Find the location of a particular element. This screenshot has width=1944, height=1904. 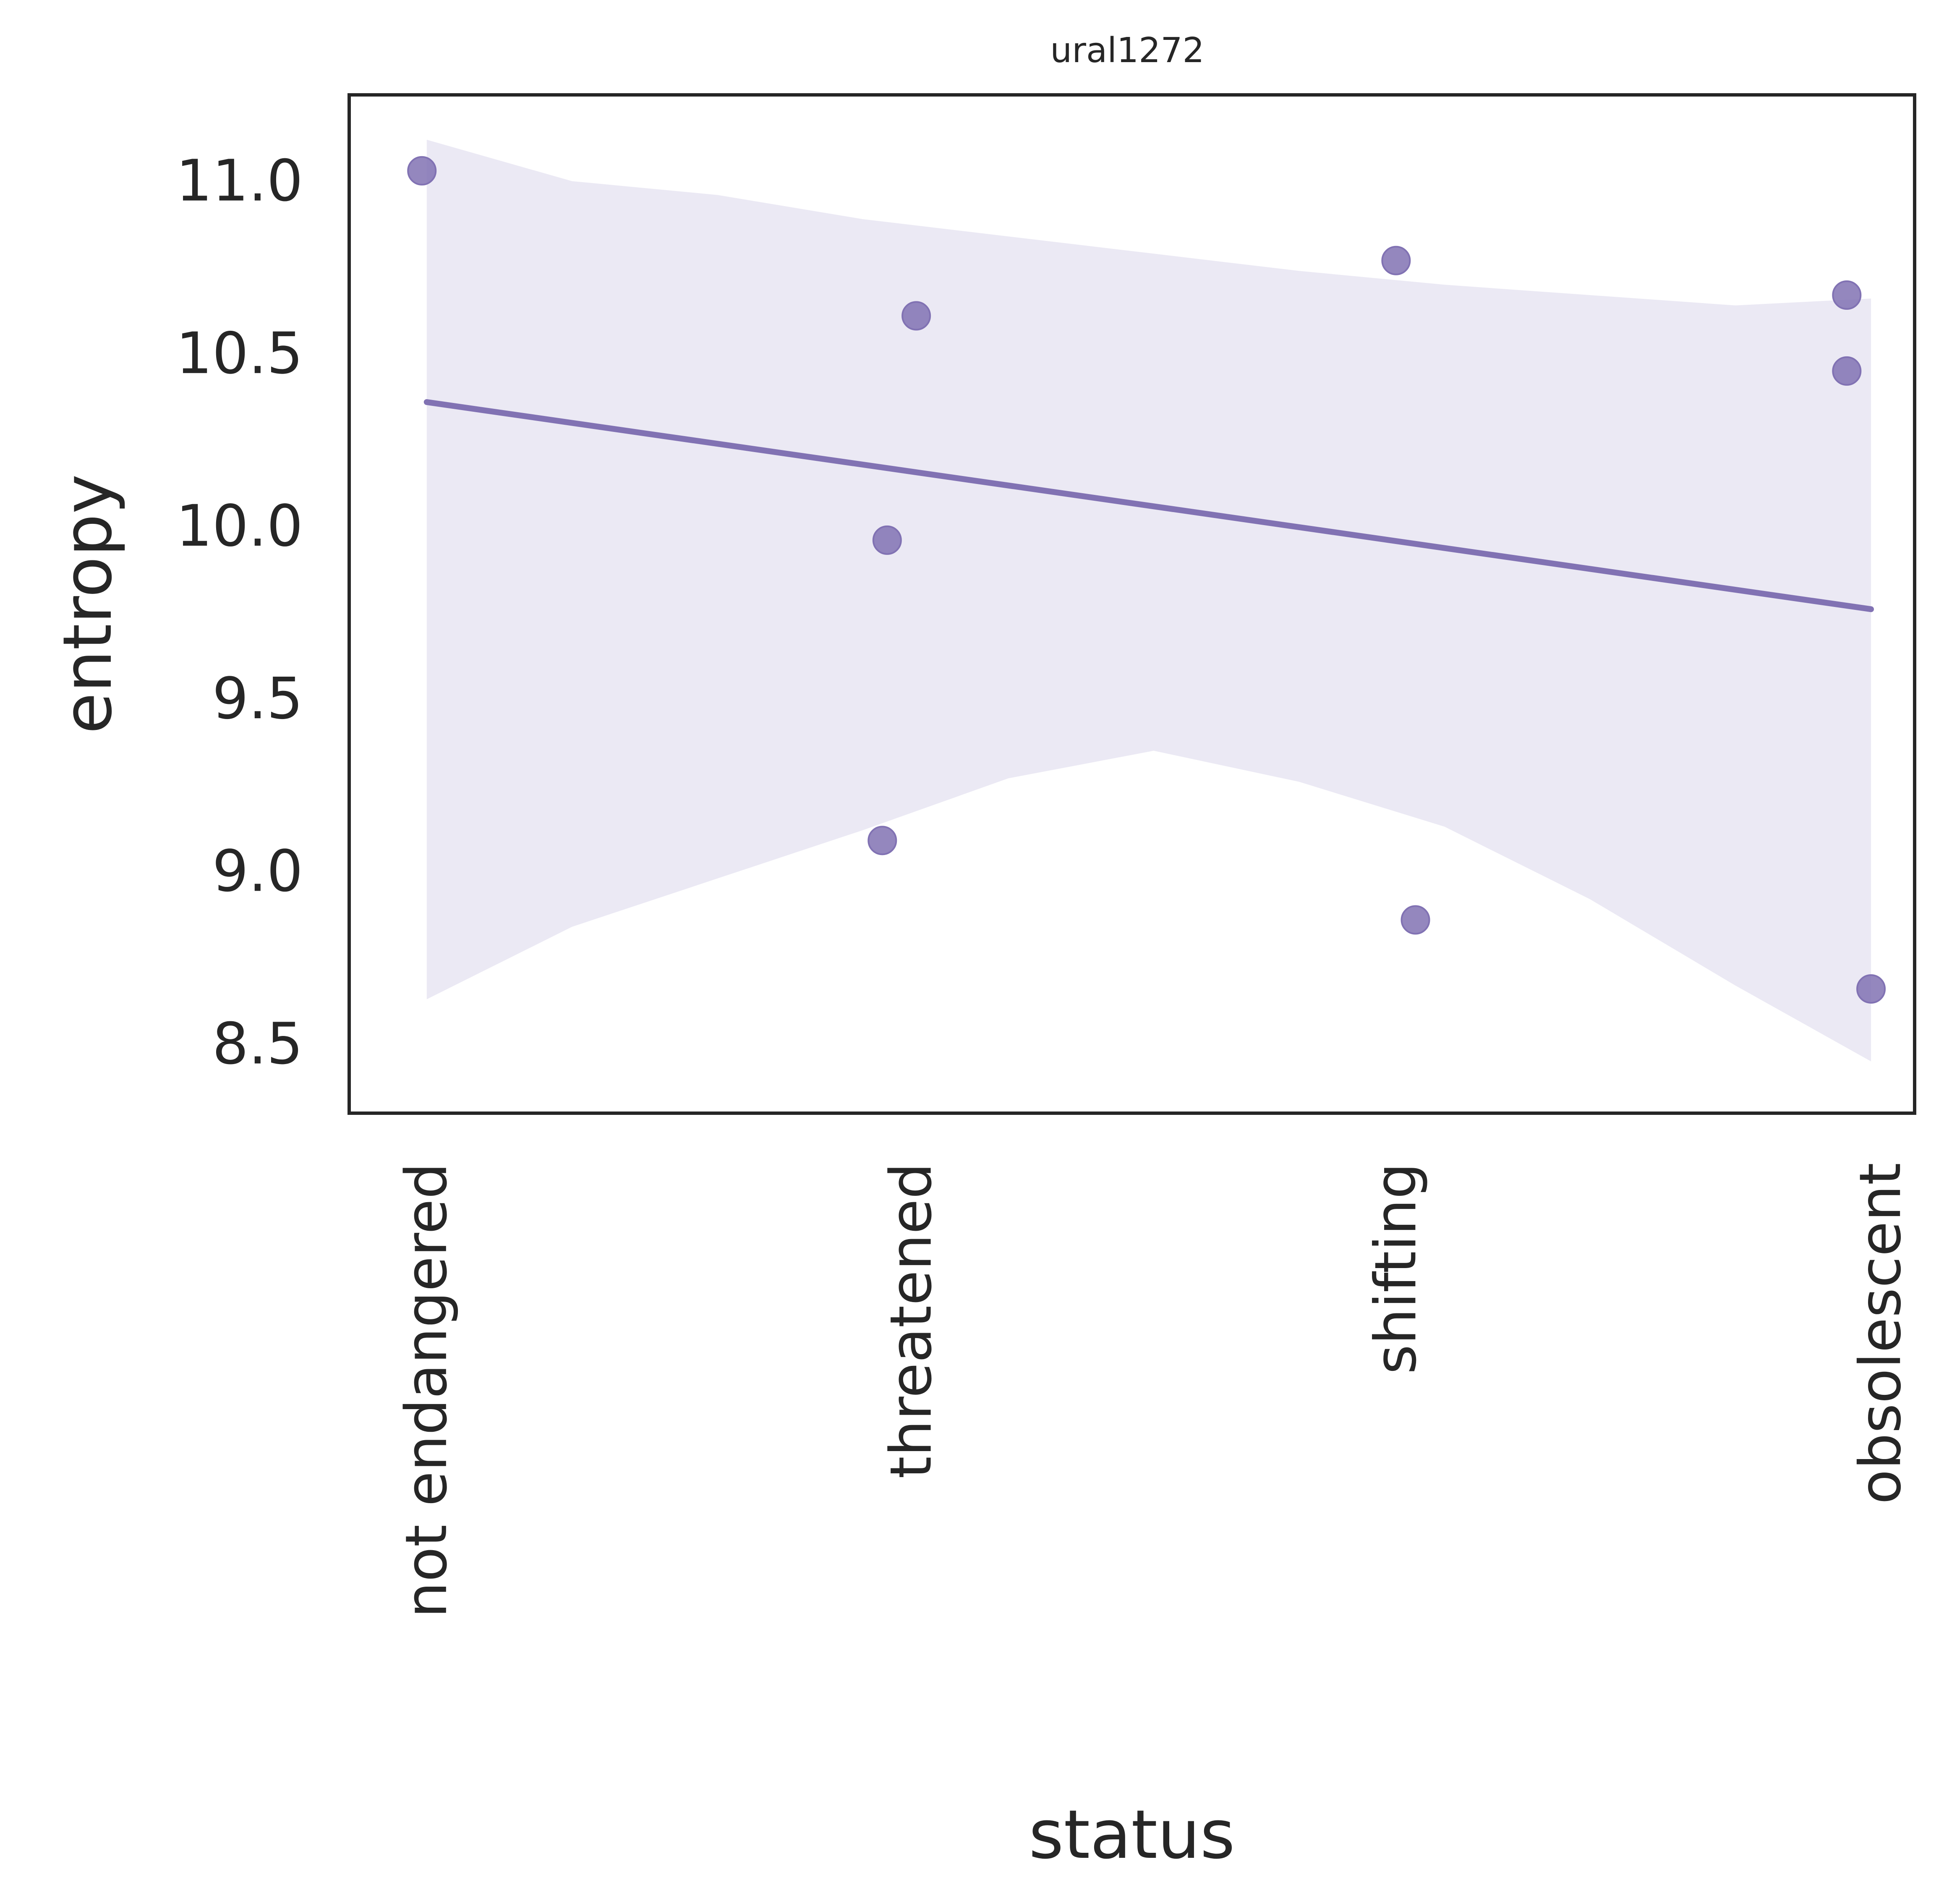

y-axis-title: entropy is located at coordinates (87, 604).